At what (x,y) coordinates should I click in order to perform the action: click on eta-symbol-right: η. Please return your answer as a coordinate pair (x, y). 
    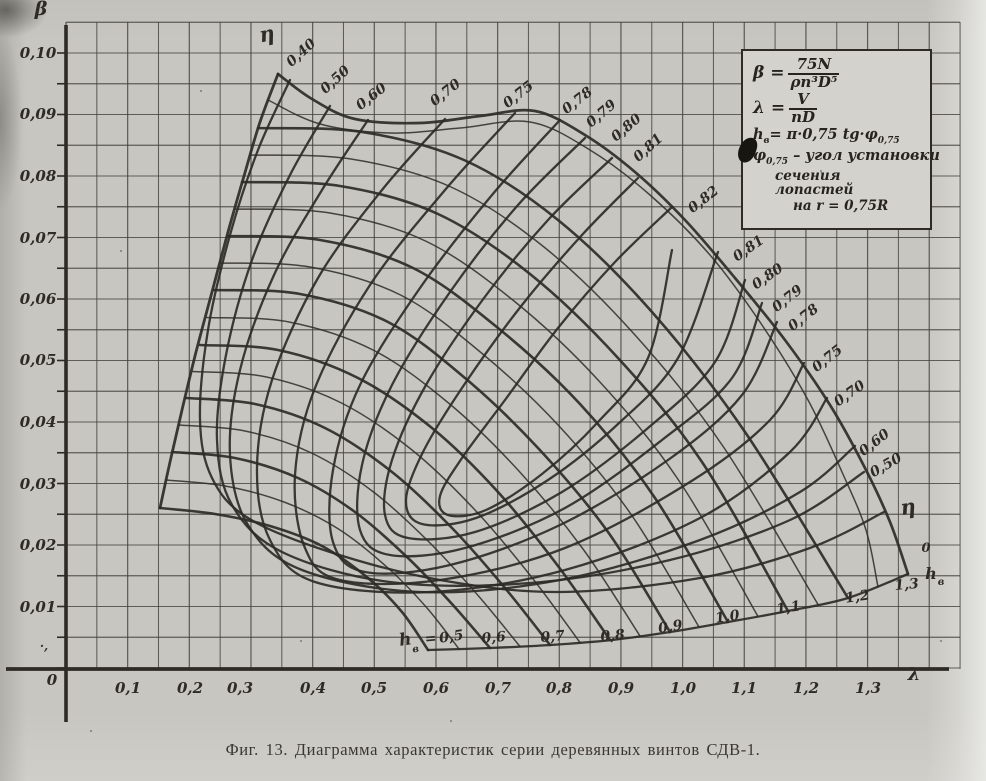
    Looking at the image, I should click on (908, 506).